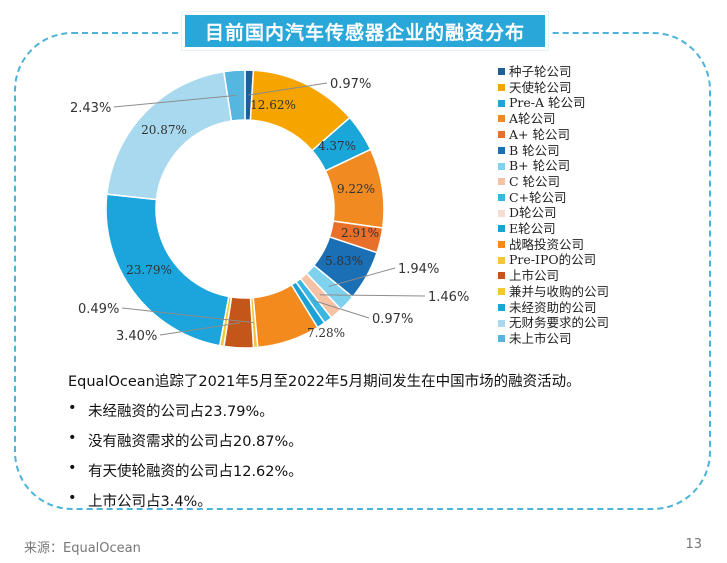 This screenshot has width=727, height=563. What do you see at coordinates (273, 105) in the screenshot?
I see `data-label: 12.62%` at bounding box center [273, 105].